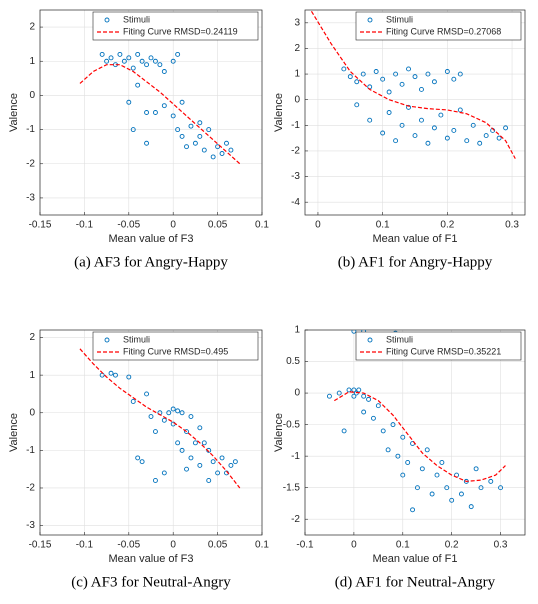 The height and width of the screenshot is (604, 538). Describe the element at coordinates (318, 225) in the screenshot. I see `x-tick-label: 0` at that location.